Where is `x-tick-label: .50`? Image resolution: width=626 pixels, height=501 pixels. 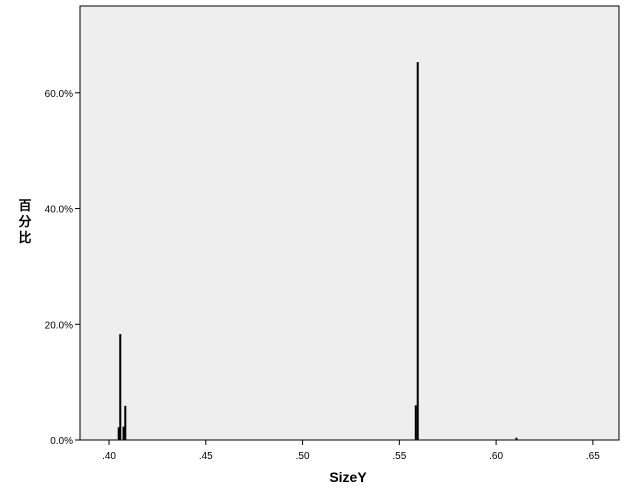 x-tick-label: .50 is located at coordinates (303, 456).